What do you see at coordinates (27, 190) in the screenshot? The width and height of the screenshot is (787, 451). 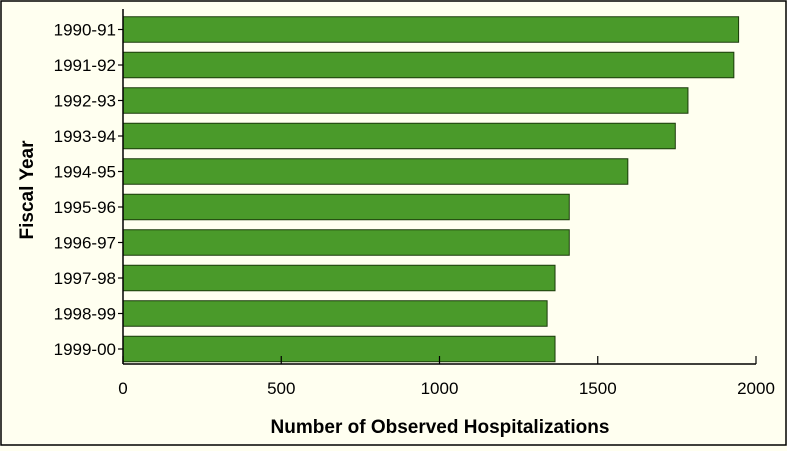 I see `y-axis-title: Fiscal Year` at bounding box center [27, 190].